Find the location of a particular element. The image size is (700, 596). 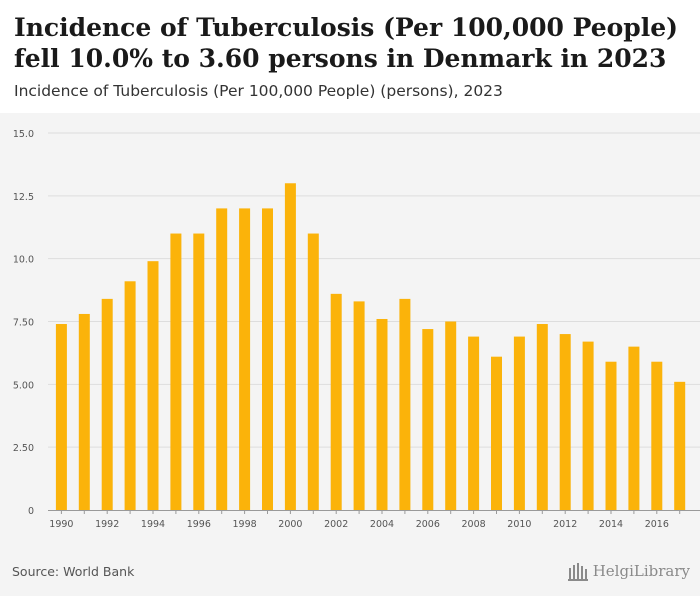

bar-1999 is located at coordinates (267, 359).